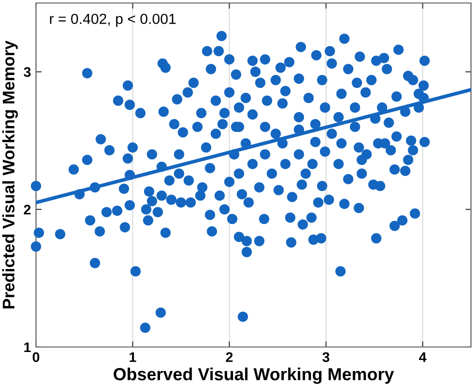  Describe the element at coordinates (27, 72) in the screenshot. I see `y-tick-label: 3` at that location.